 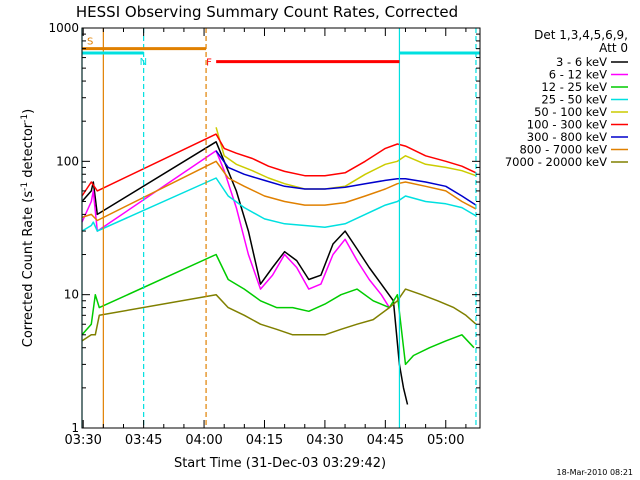 I want to click on y-axis-label-sup2: -1, so click(x=25, y=118).